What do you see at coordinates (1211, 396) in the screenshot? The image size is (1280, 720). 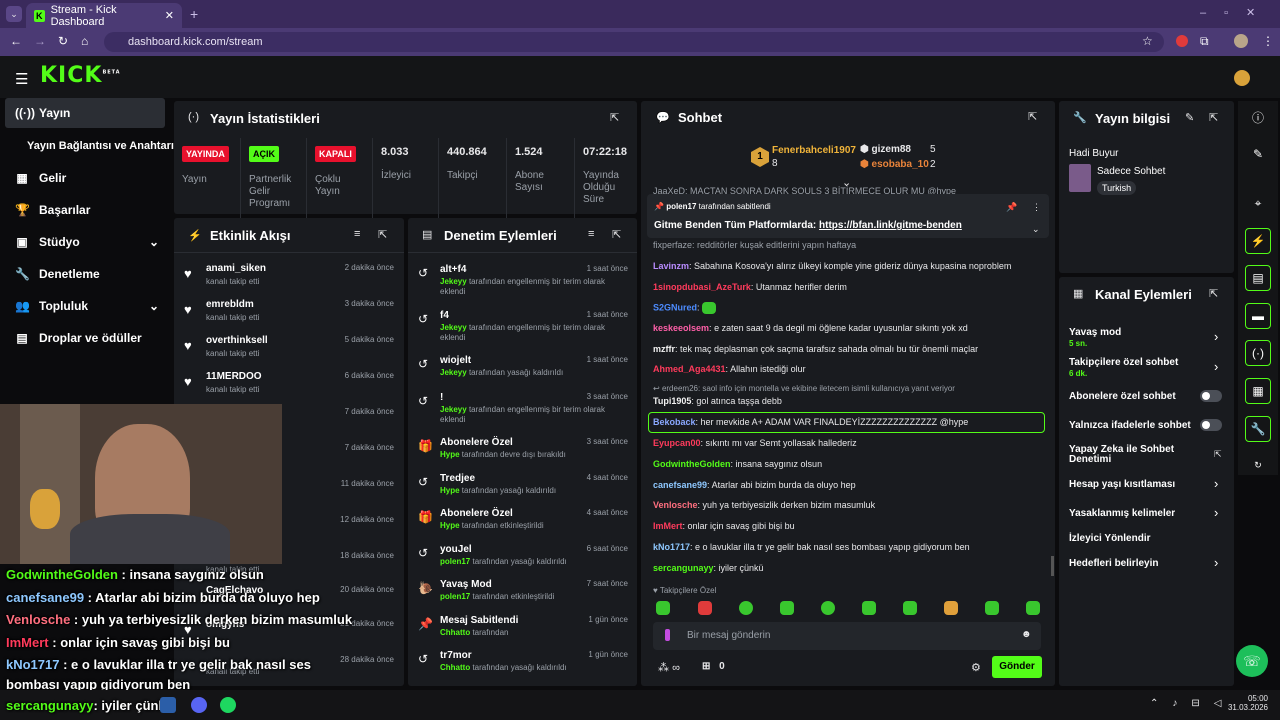 I see `subscribers-only-toggle` at bounding box center [1211, 396].